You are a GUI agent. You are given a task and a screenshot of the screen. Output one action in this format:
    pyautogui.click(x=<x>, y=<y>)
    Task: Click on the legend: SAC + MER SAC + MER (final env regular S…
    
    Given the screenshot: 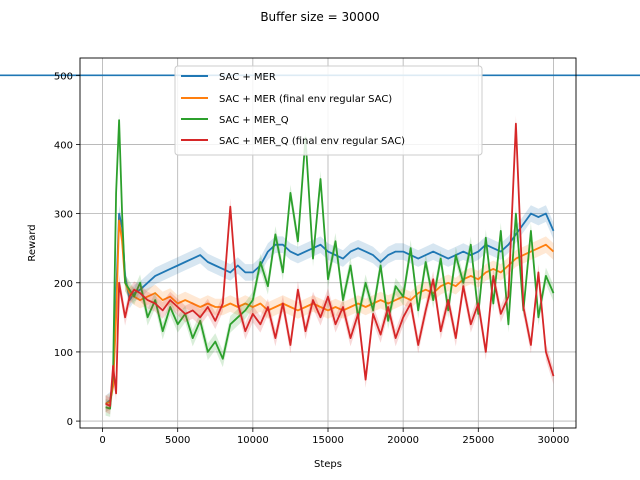 What is the action you would take?
    pyautogui.click(x=328, y=110)
    